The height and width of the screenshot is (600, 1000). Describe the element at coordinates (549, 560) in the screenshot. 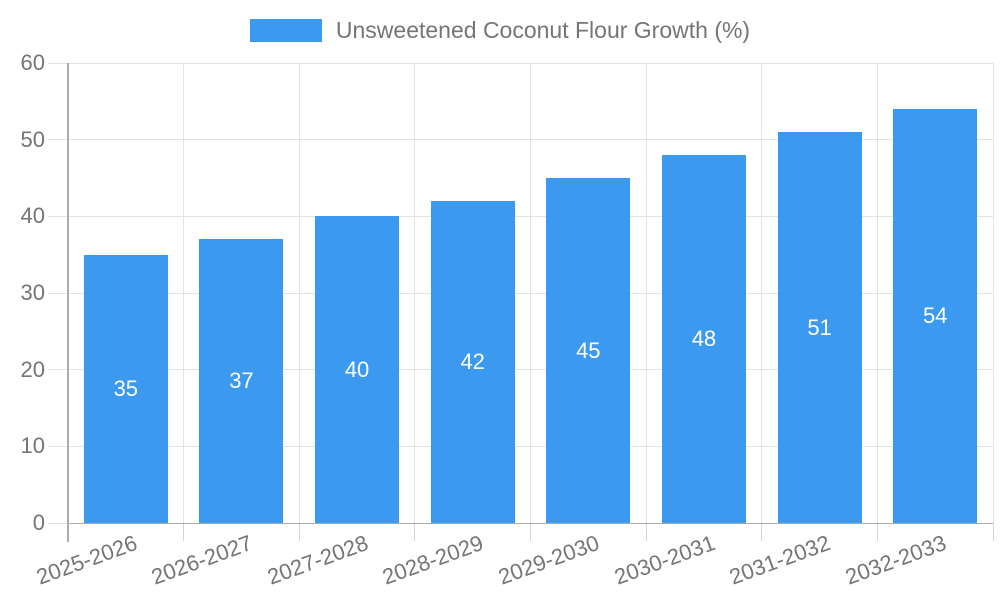

I see `x-tick-label: 2029-2030` at that location.